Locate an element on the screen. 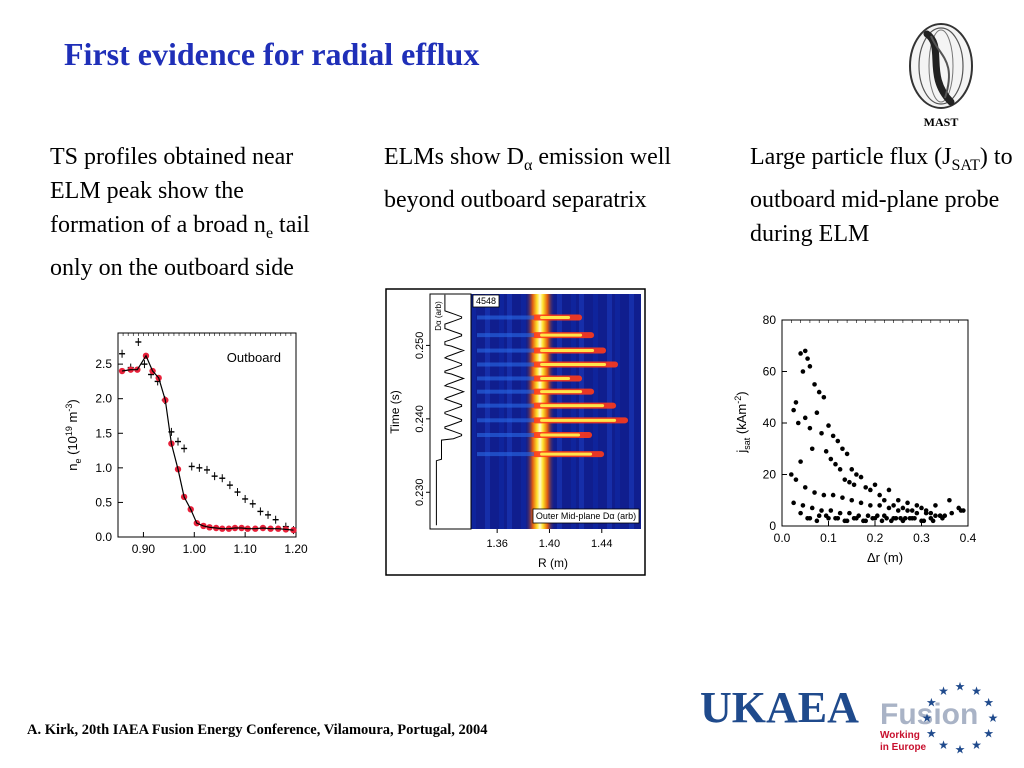 The width and height of the screenshot is (1024, 768). ne-legend-label: Outboard is located at coordinates (254, 357).